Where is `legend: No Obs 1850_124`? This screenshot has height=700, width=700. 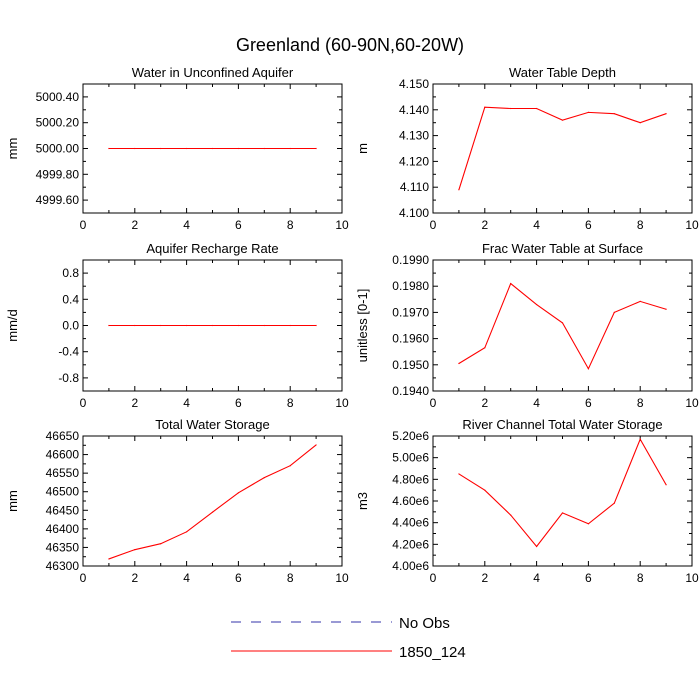
legend: No Obs 1850_124 is located at coordinates (348, 638).